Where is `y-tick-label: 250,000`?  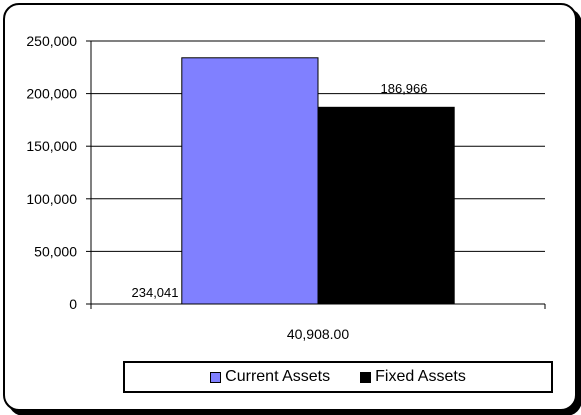 y-tick-label: 250,000 is located at coordinates (51, 41).